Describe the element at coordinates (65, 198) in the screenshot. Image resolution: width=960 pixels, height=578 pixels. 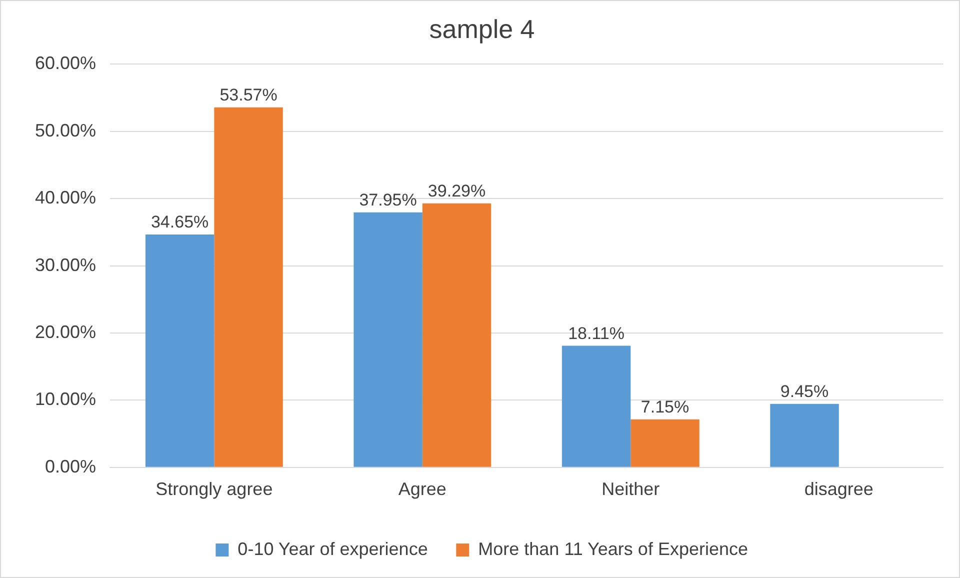
I see `y-tick-label: 40.00%` at that location.